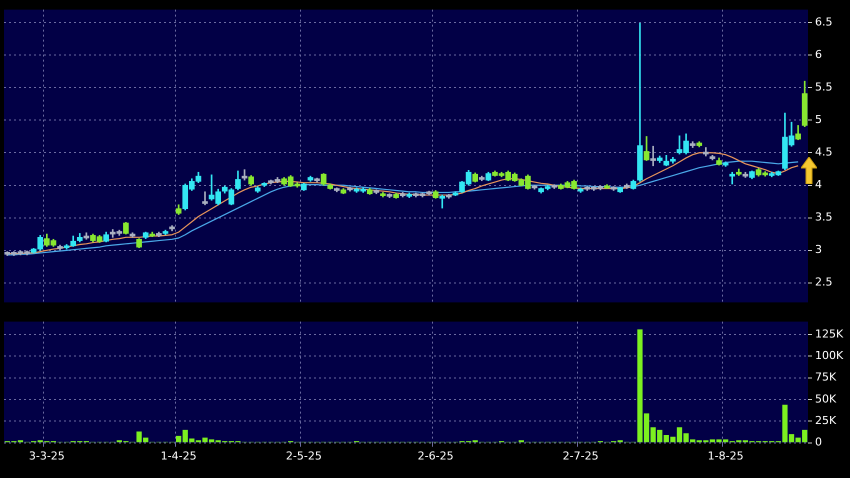  Describe the element at coordinates (818, 55) in the screenshot. I see `y-tick-label: 6` at that location.